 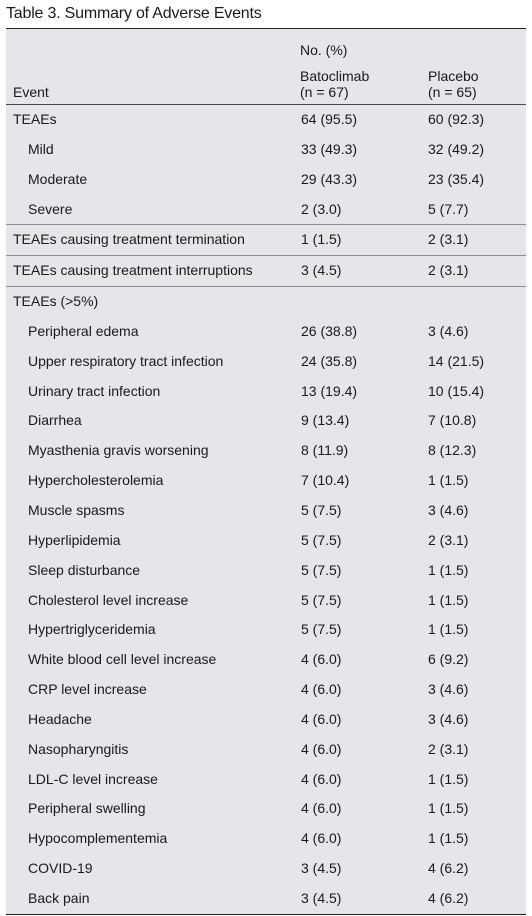 What do you see at coordinates (266, 780) in the screenshot?
I see `table-row: LDL-C level increase 4 (6.0) 1 (1.5)` at bounding box center [266, 780].